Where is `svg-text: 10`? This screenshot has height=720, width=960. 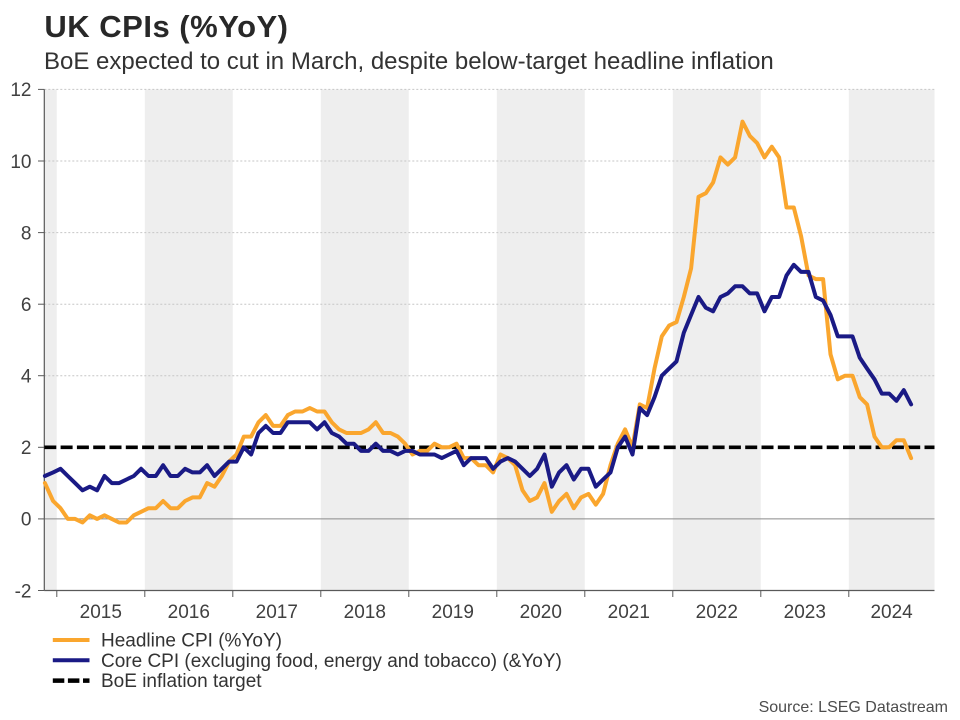 svg-text: 10 is located at coordinates (20, 162).